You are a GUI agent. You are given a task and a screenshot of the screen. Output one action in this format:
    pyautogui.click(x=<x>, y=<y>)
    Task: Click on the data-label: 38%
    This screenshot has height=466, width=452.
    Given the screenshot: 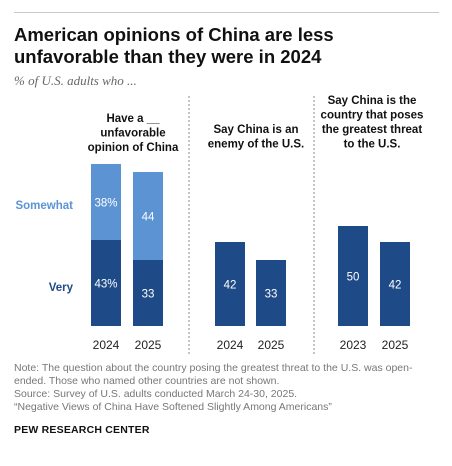 What is the action you would take?
    pyautogui.click(x=105, y=204)
    